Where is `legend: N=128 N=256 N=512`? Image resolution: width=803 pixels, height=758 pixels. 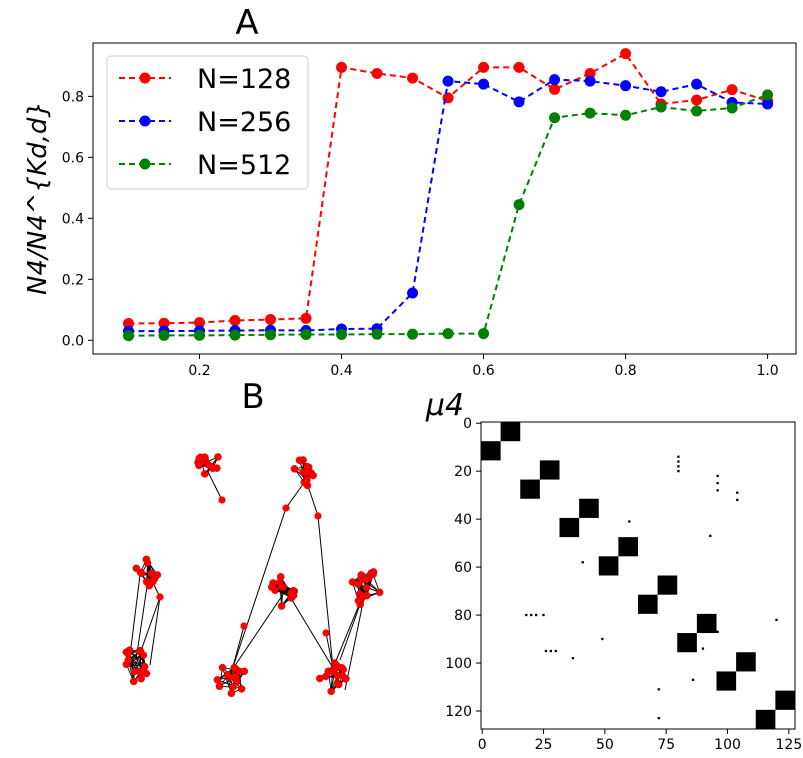
legend: N=128 N=256 N=512 is located at coordinates (207, 122).